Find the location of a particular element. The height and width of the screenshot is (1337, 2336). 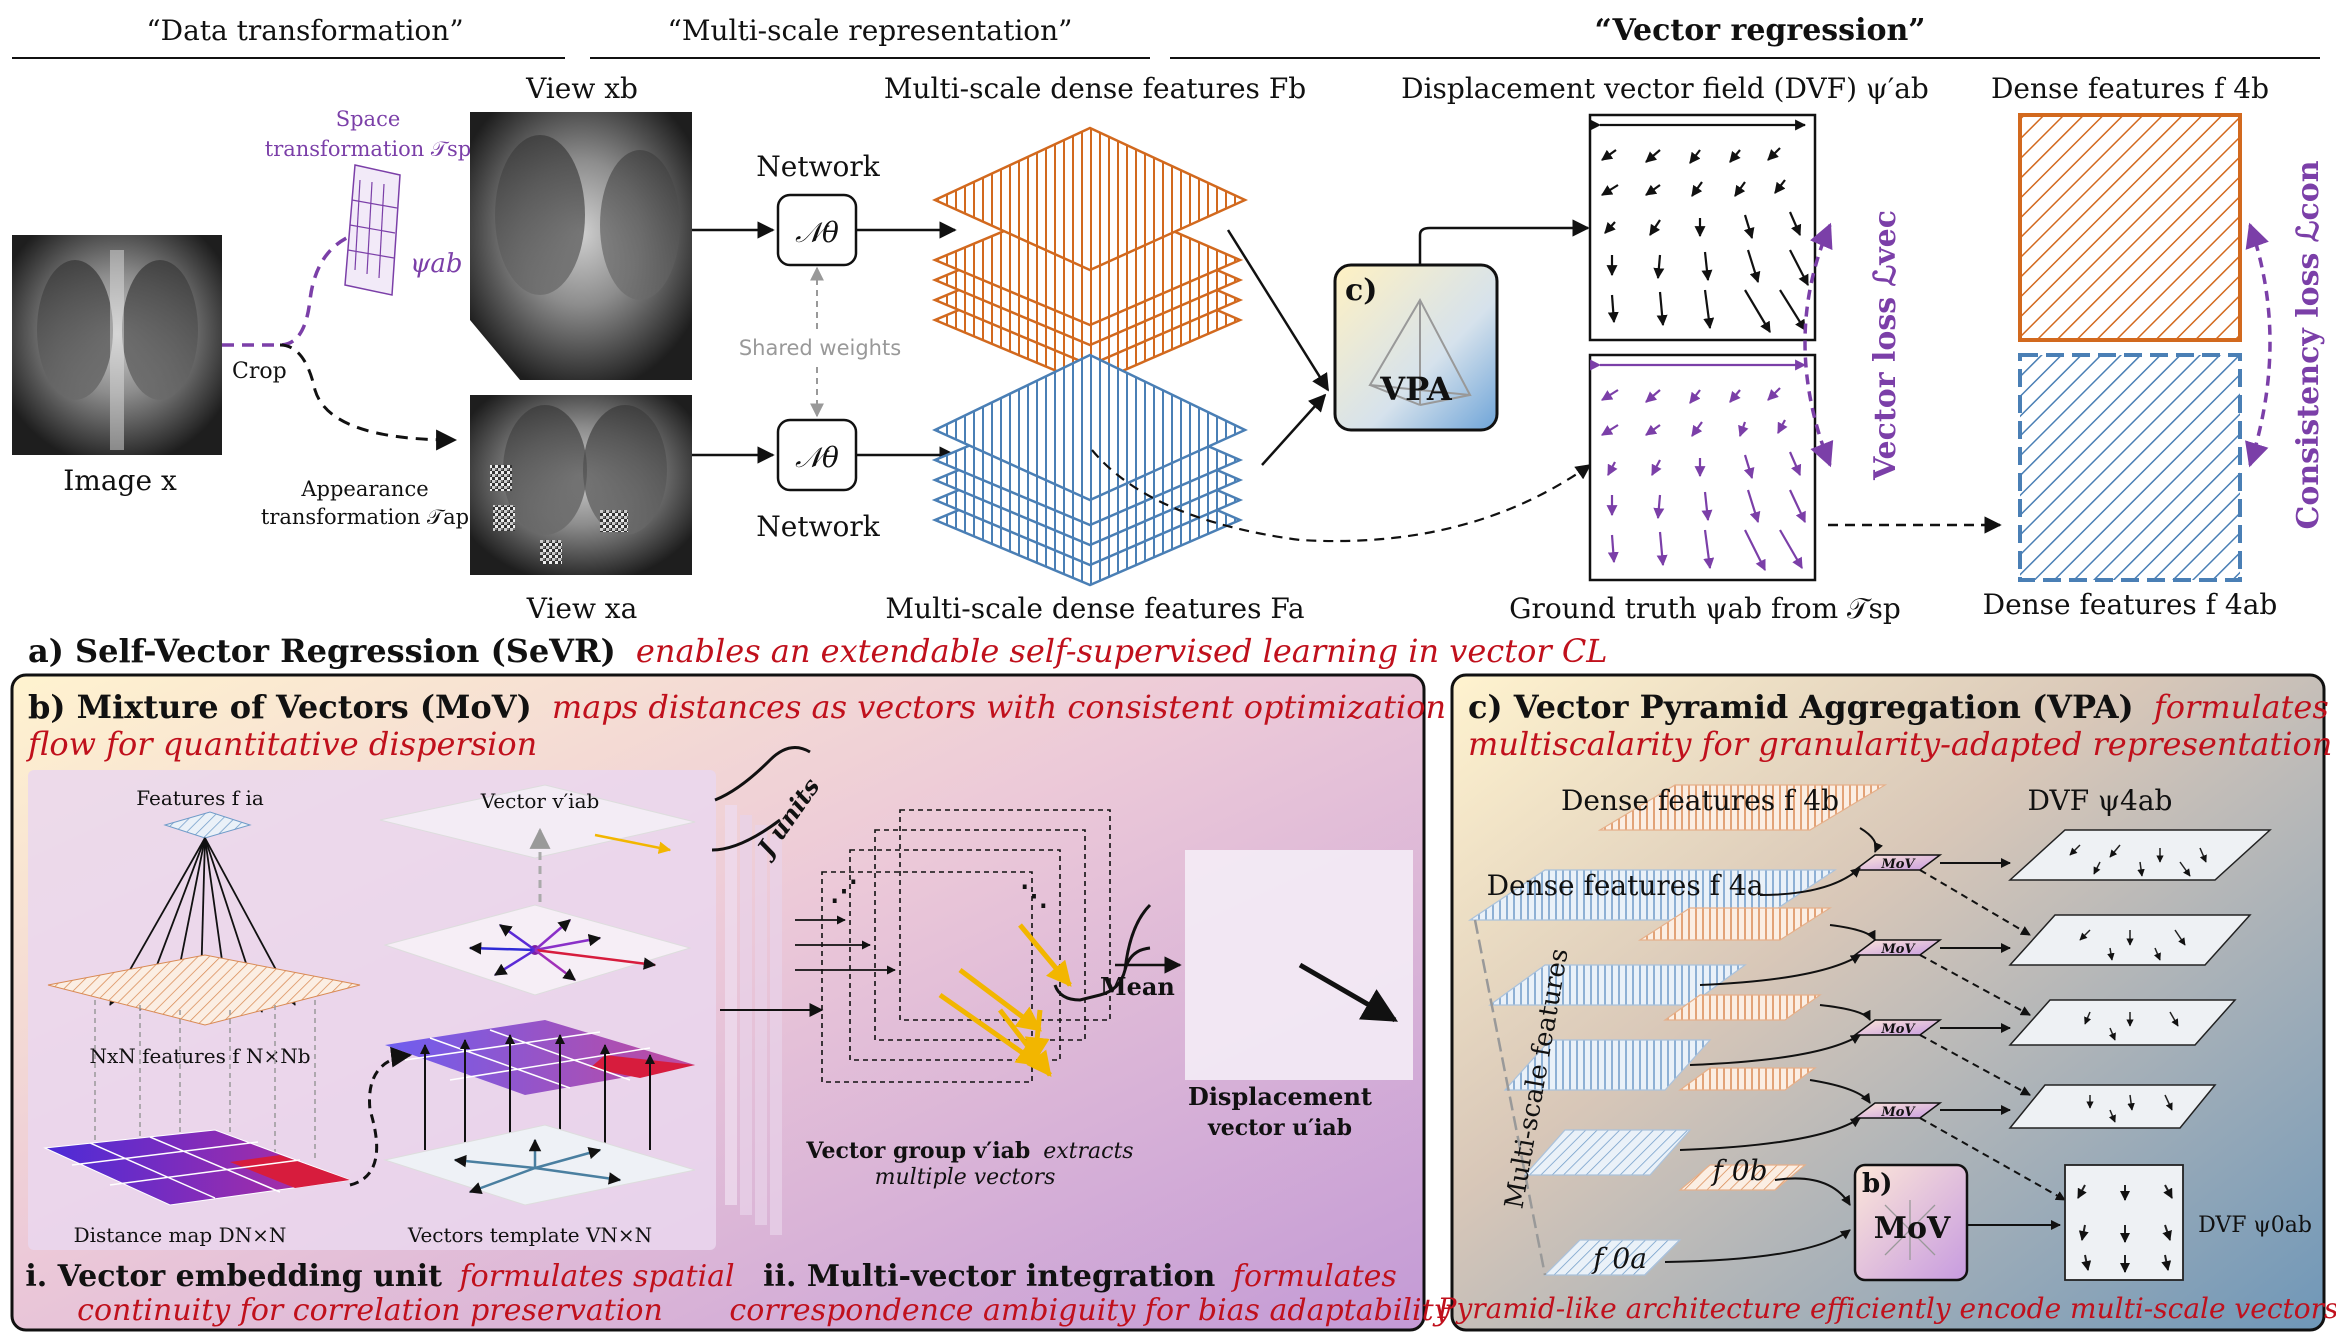

dense-fb-label: Dense features f 4b is located at coordinates (2130, 88).